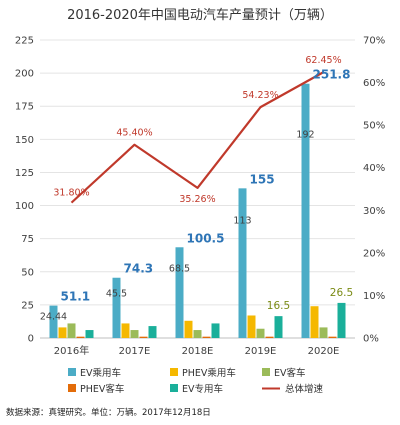  What do you see at coordinates (135, 351) in the screenshot?
I see `x-tick-label: 2017E` at bounding box center [135, 351].